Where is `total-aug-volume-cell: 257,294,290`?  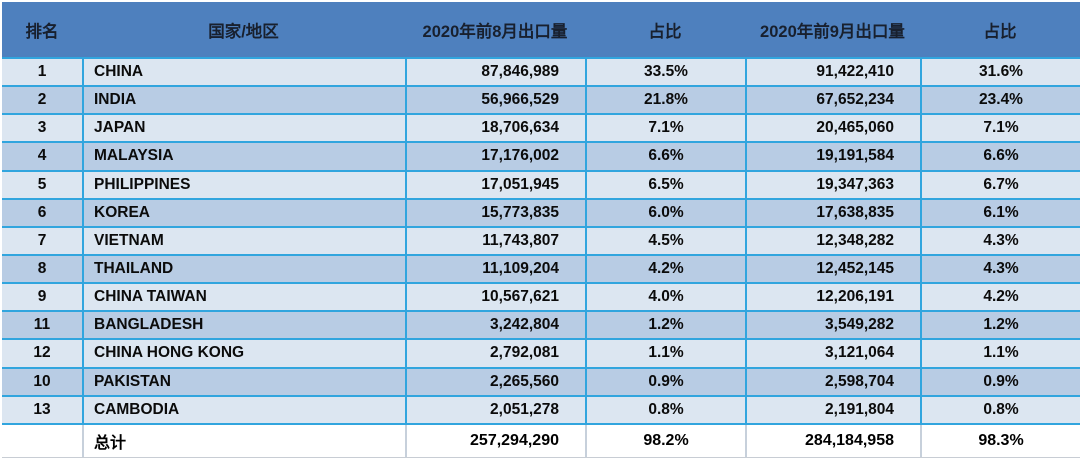
total-aug-volume-cell: 257,294,290 is located at coordinates (495, 440).